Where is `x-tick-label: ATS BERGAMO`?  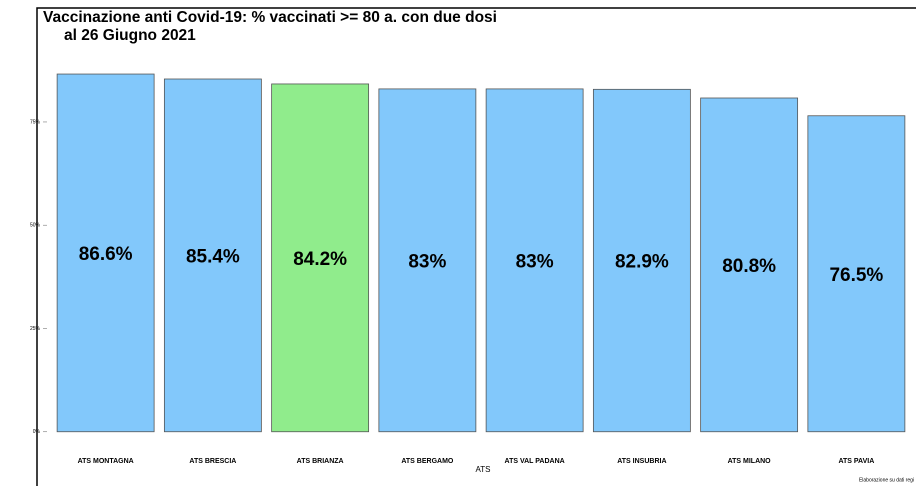
x-tick-label: ATS BERGAMO is located at coordinates (427, 461).